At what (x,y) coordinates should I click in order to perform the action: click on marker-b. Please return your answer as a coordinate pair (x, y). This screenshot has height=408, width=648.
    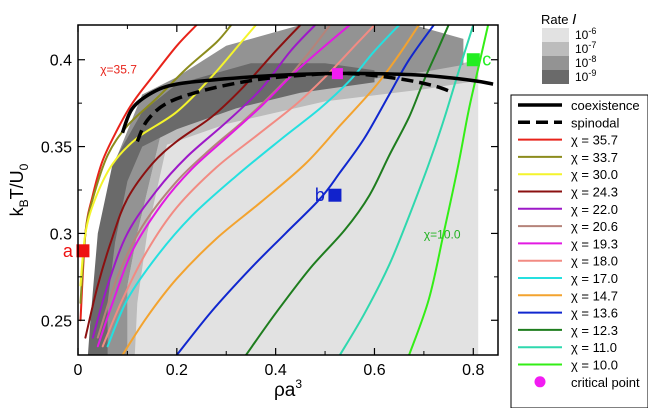
    Looking at the image, I should click on (335, 195).